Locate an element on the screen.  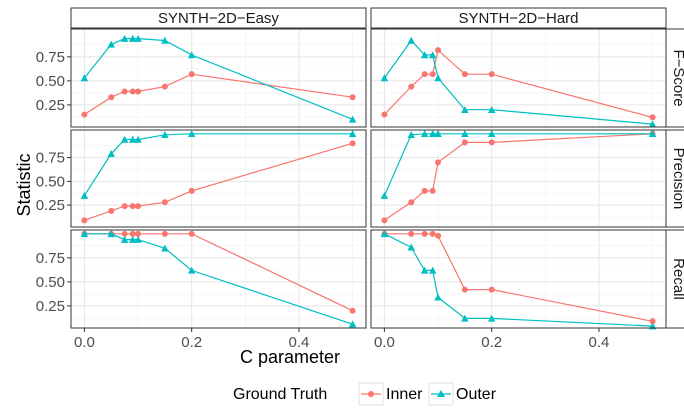
legend-key-marker is located at coordinates (371, 394).